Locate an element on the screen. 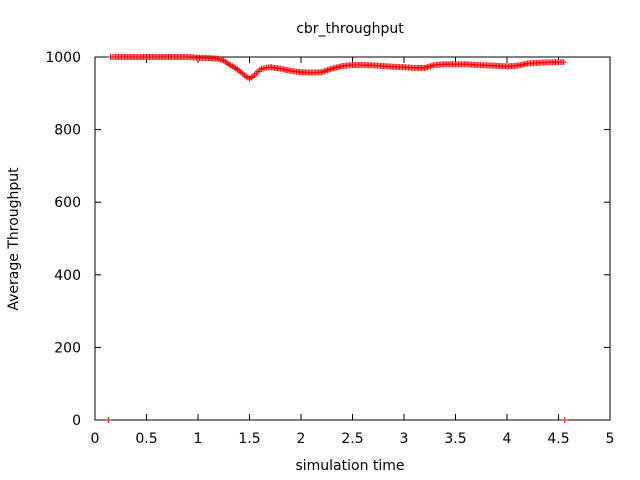 This screenshot has height=480, width=640. x-tick-label: 1.5 is located at coordinates (249, 439).